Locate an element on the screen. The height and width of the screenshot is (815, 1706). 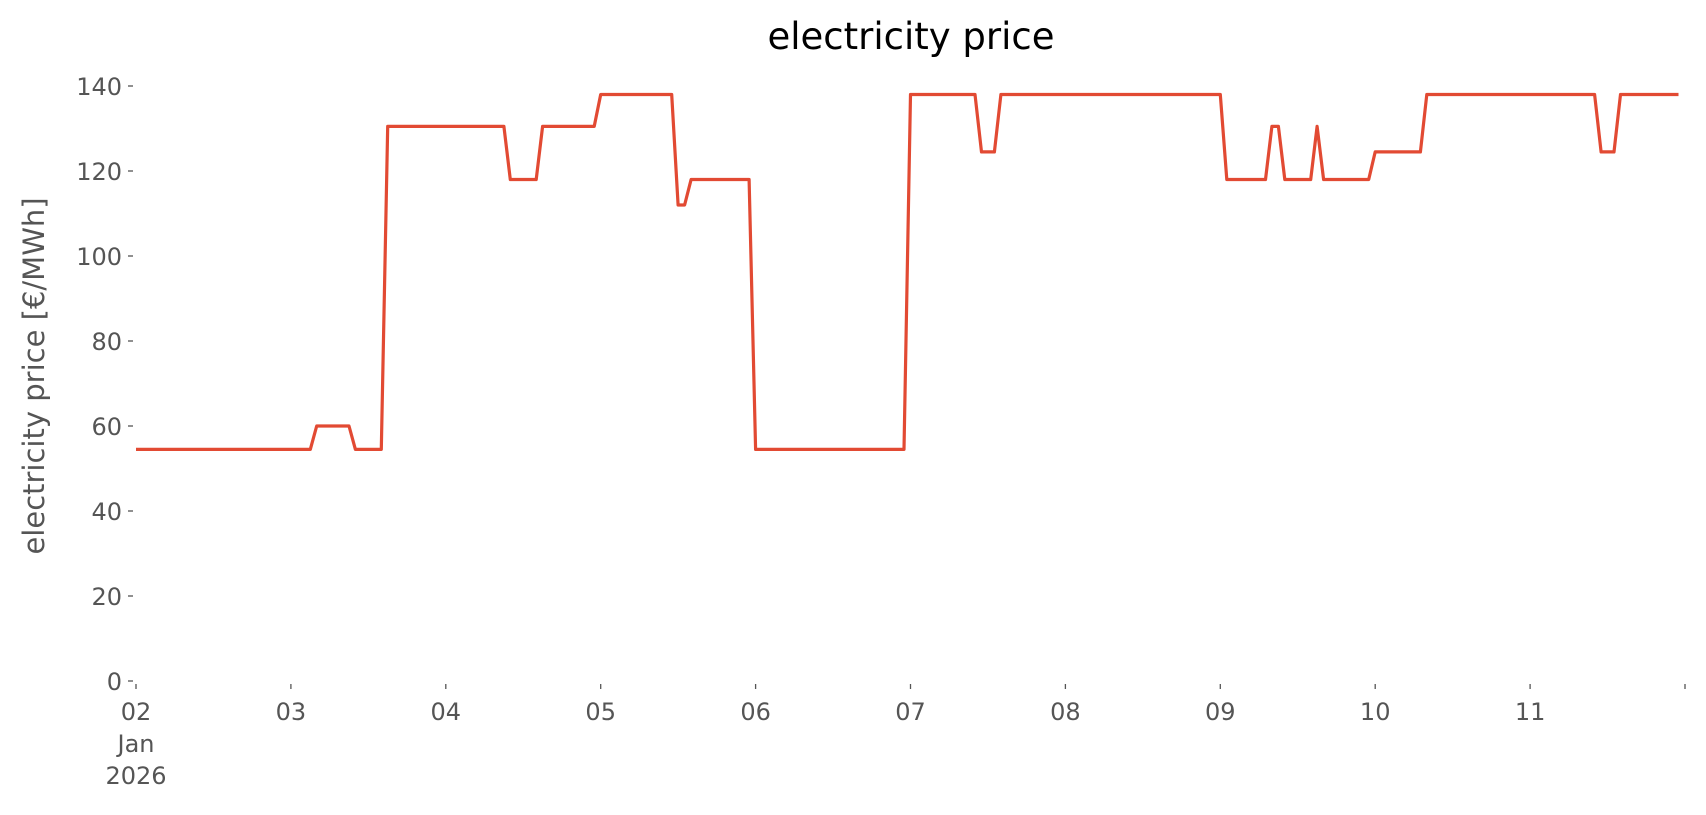
x-tick-label: 02 Jan 2026 is located at coordinates (135, 744).